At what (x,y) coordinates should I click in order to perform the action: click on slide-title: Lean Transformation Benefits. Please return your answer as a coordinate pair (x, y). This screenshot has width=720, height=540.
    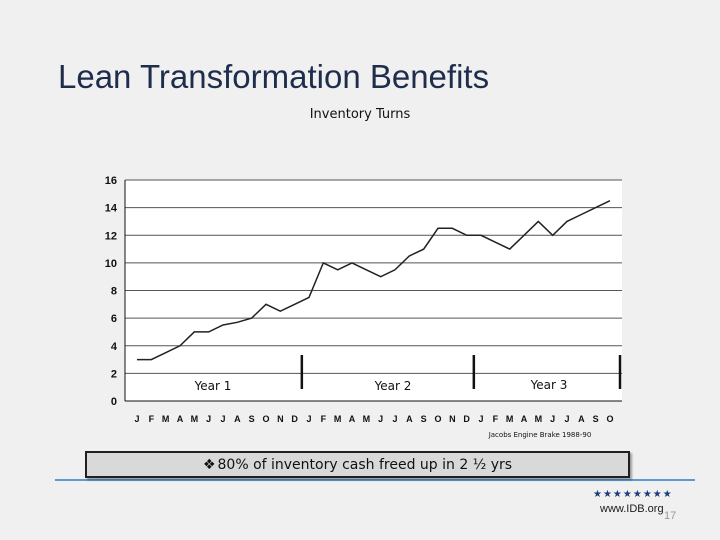
    Looking at the image, I should click on (274, 76).